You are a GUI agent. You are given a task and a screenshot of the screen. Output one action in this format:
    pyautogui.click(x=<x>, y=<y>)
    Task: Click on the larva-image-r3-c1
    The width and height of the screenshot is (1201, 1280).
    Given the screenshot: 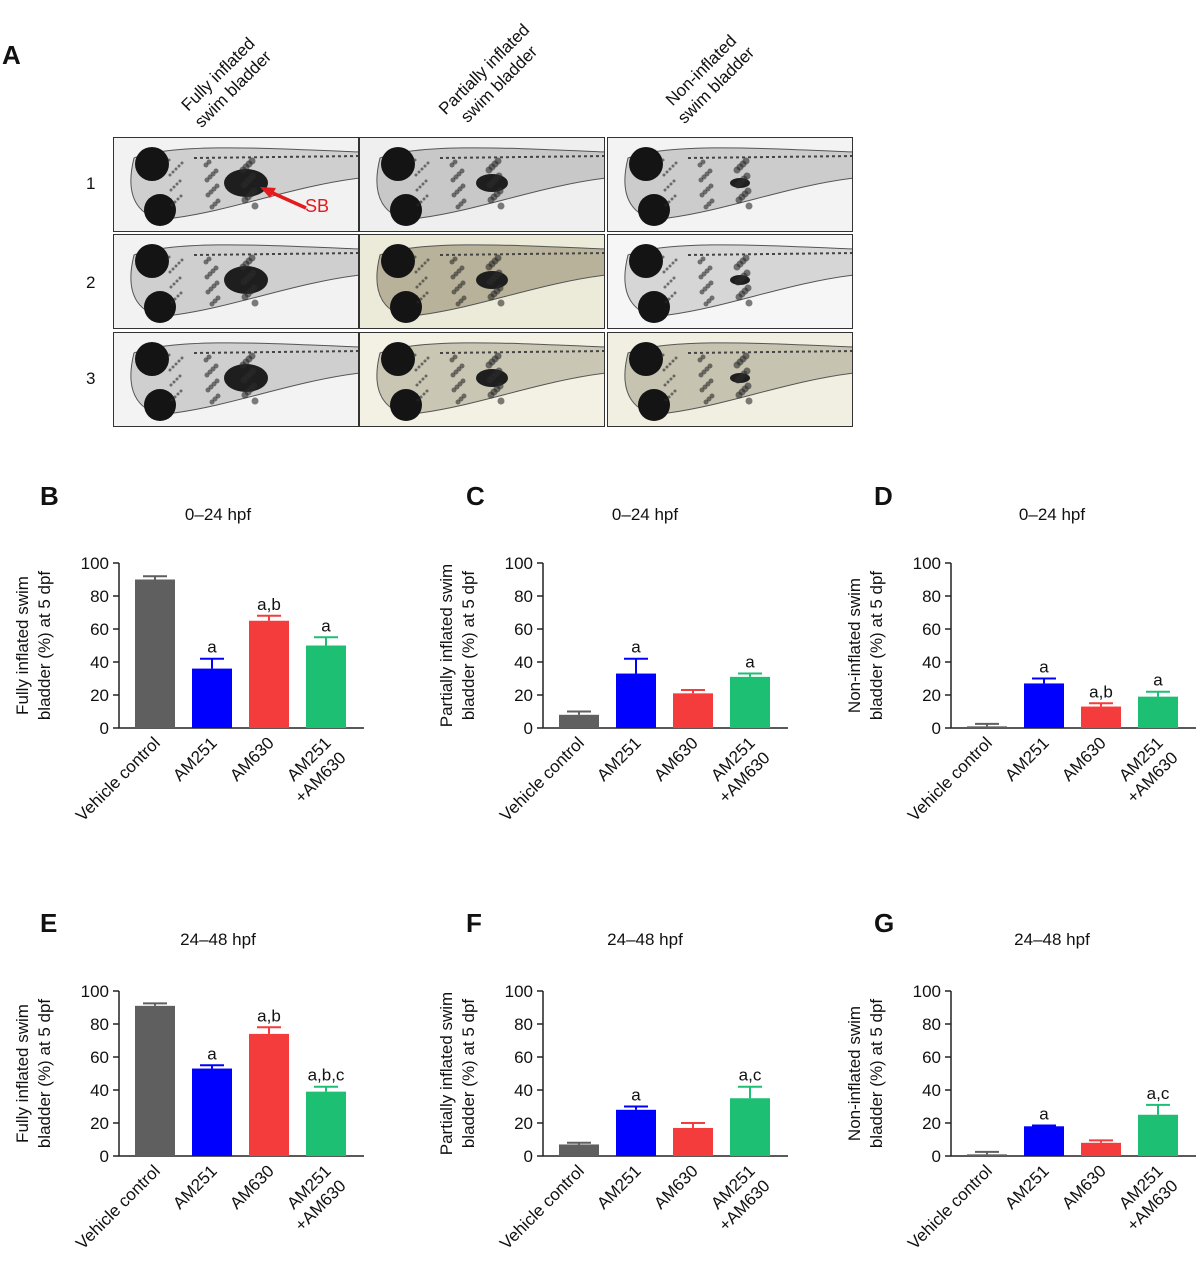 What is the action you would take?
    pyautogui.click(x=236, y=379)
    